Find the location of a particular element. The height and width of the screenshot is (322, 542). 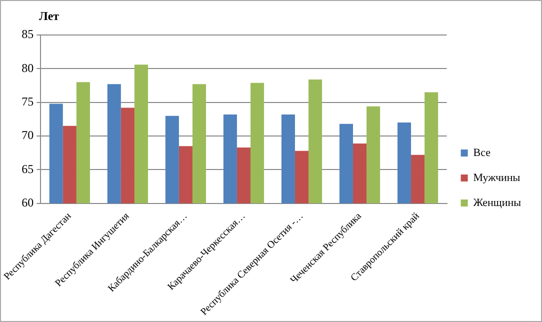

legend-label: Женщины is located at coordinates (497, 202).